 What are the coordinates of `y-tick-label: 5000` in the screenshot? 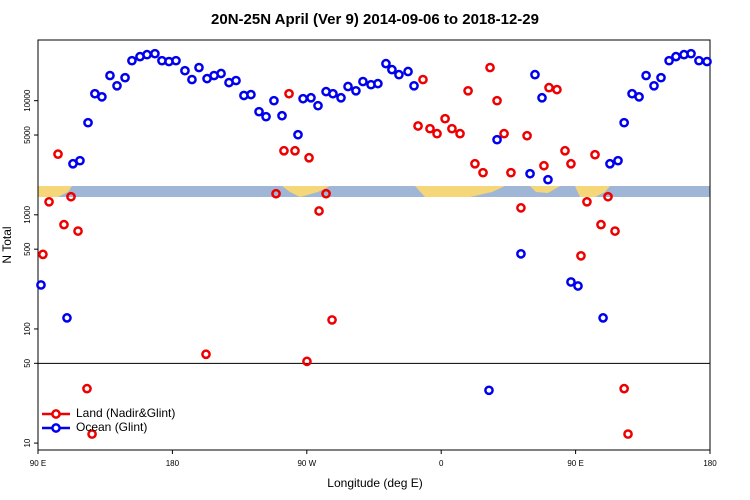 It's located at (27, 135).